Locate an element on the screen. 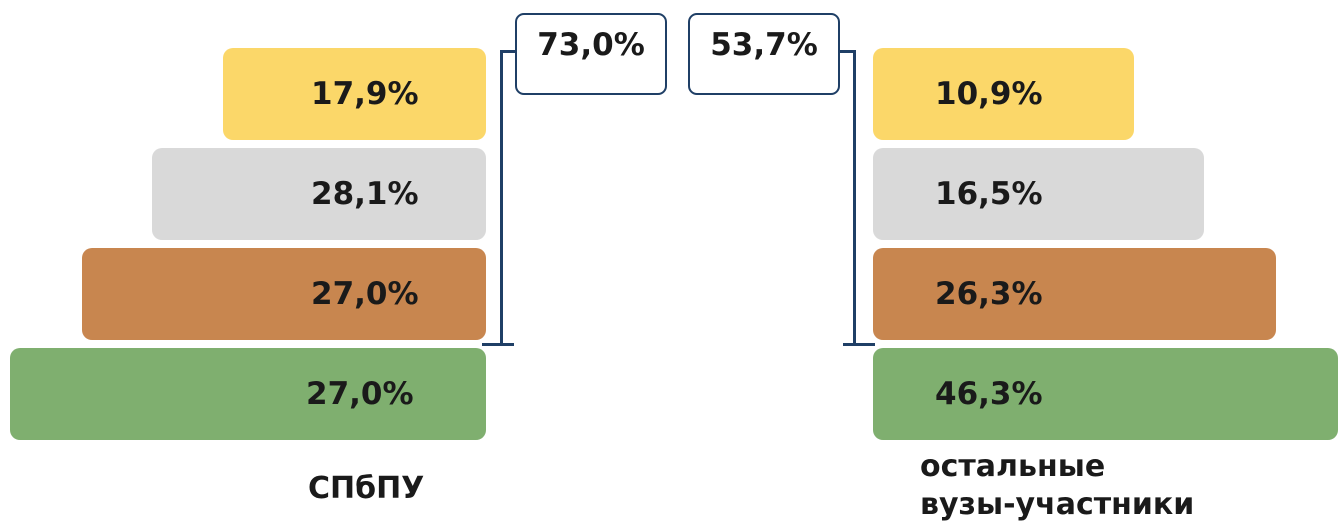  right-group-label: остальные вузы-участники is located at coordinates (1057, 486).